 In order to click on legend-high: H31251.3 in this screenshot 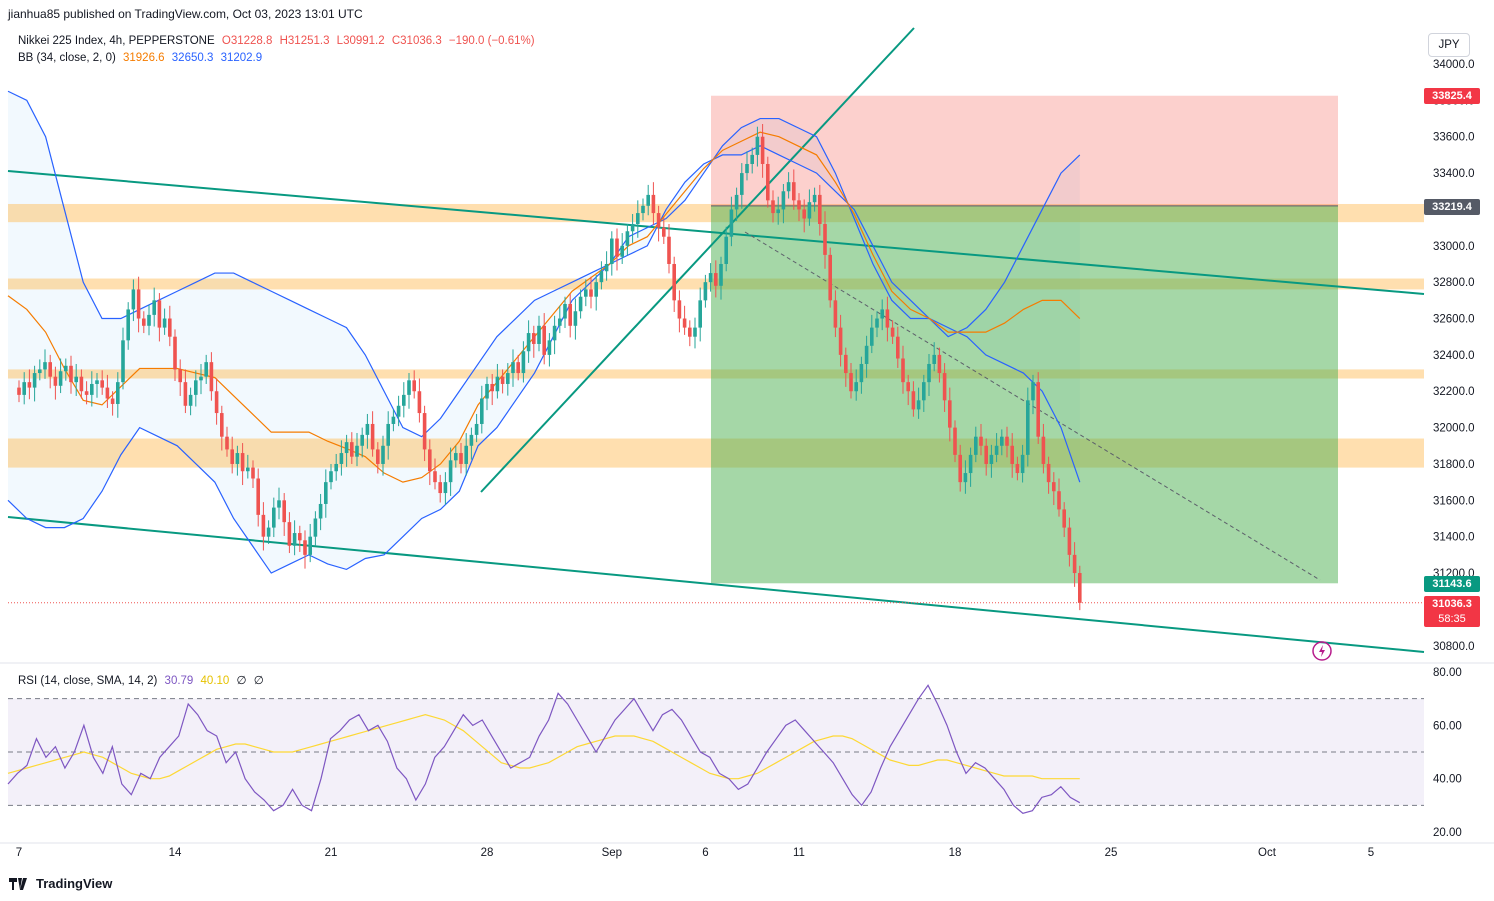, I will do `click(304, 41)`.